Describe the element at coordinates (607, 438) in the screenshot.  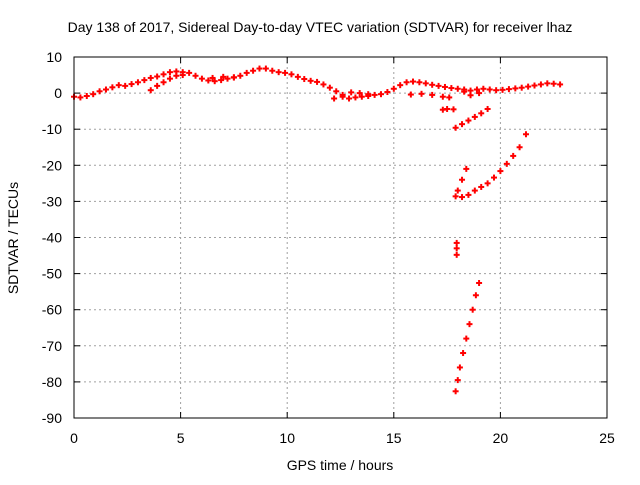
I see `x-tick-label: 25` at that location.